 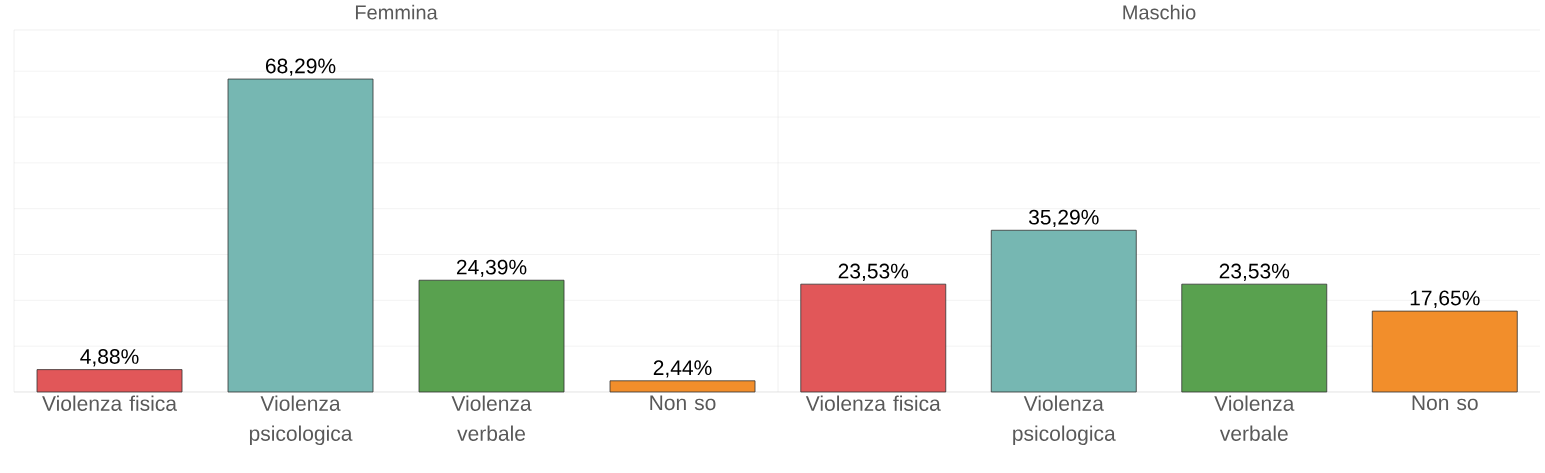 What do you see at coordinates (682, 369) in the screenshot?
I see `data-label: 2,44%` at bounding box center [682, 369].